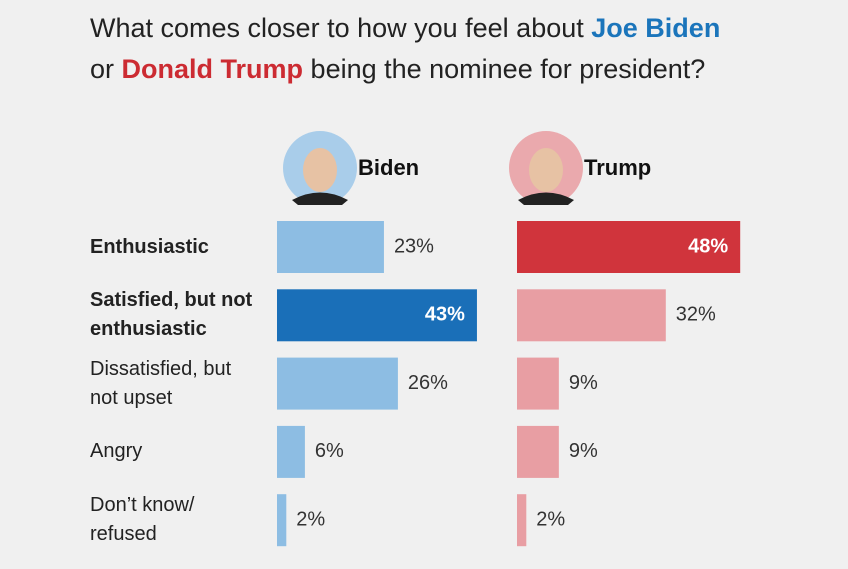 This screenshot has width=848, height=569. What do you see at coordinates (142, 520) in the screenshot?
I see `category-label: Don’t know/ refused` at bounding box center [142, 520].